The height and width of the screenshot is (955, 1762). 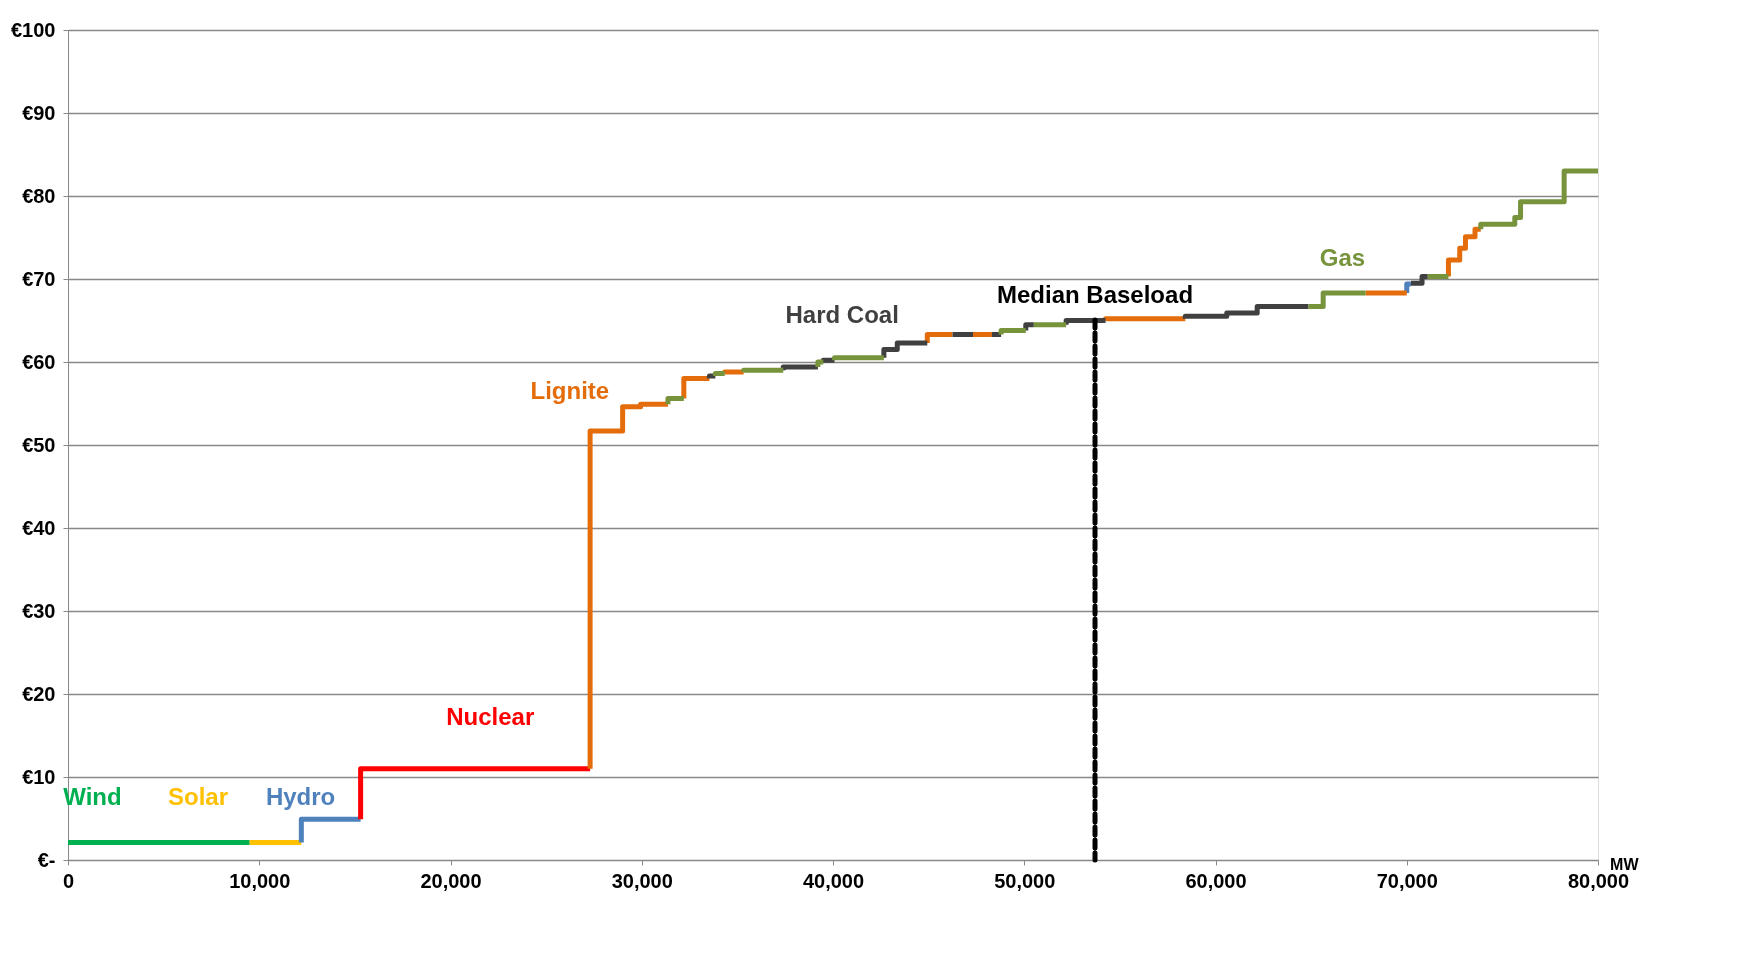 What do you see at coordinates (39, 195) in the screenshot?
I see `y-tick-label: €80` at bounding box center [39, 195].